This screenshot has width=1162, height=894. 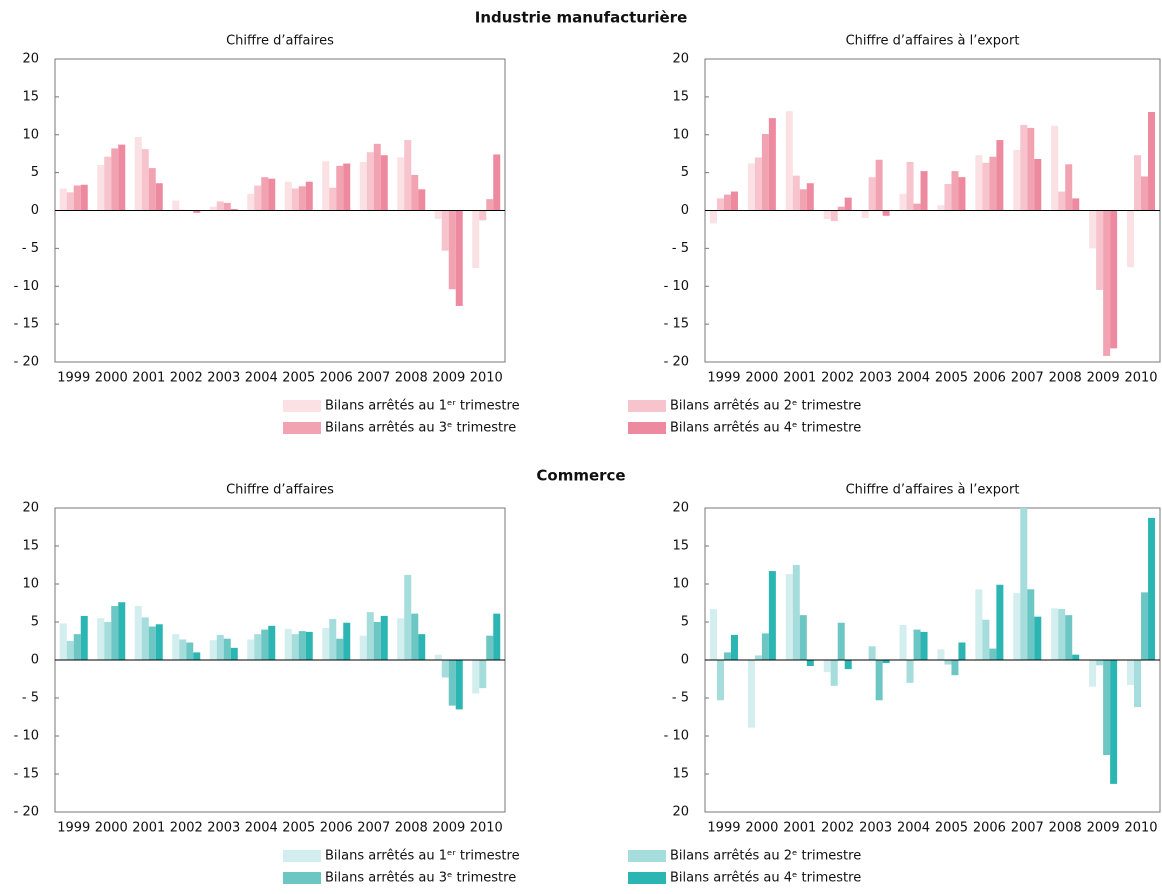 What do you see at coordinates (1140, 828) in the screenshot?
I see `x-tick-label: 2010` at bounding box center [1140, 828].